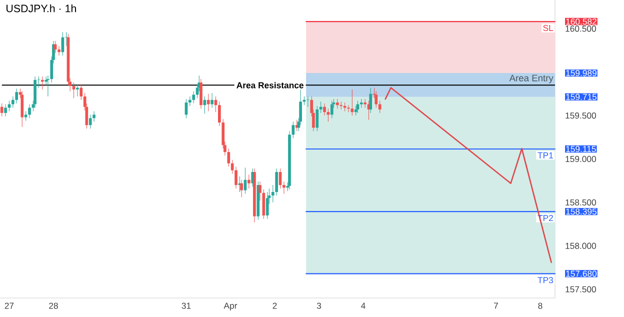 The width and height of the screenshot is (624, 317). I want to click on y-tick-label: 160.500, so click(581, 29).